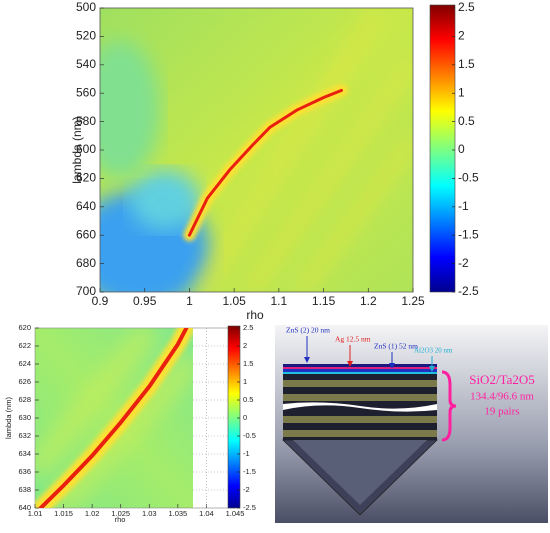 This screenshot has height=533, width=550. What do you see at coordinates (396, 346) in the screenshot?
I see `layer-label: ZnS (1) 52 nm` at bounding box center [396, 346].